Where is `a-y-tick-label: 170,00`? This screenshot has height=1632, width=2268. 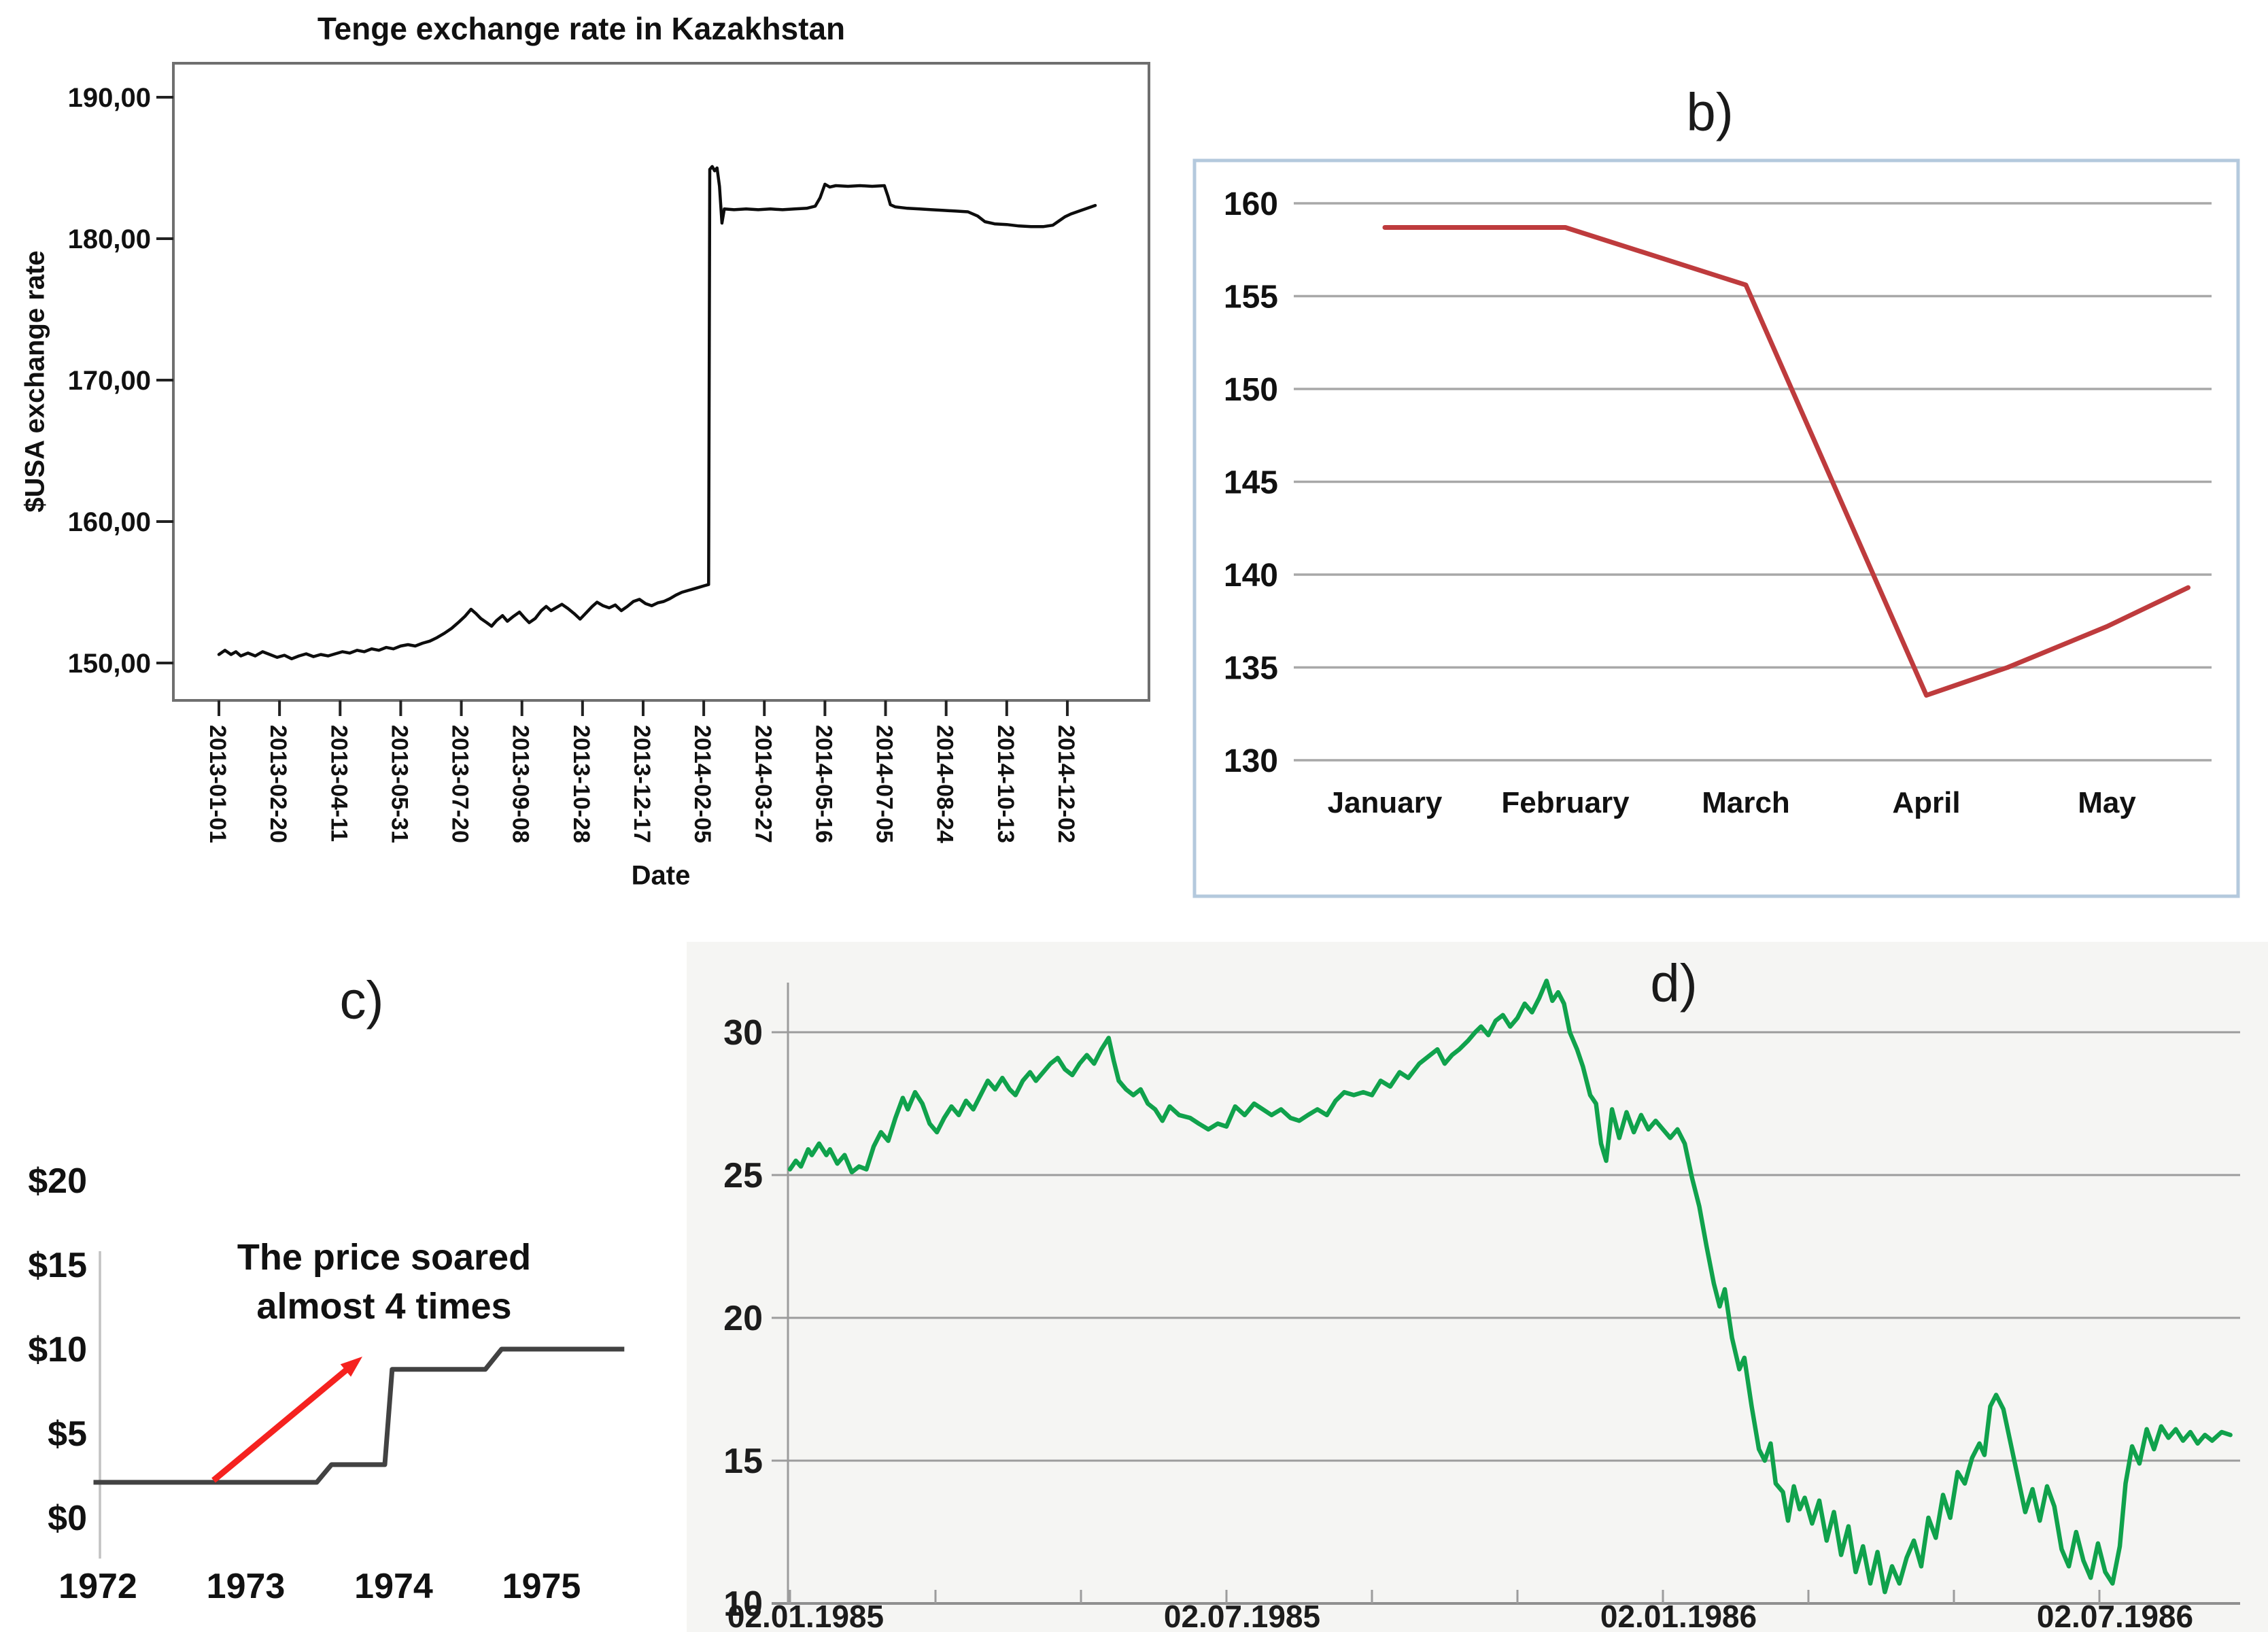 a-y-tick-label: 170,00 is located at coordinates (110, 381).